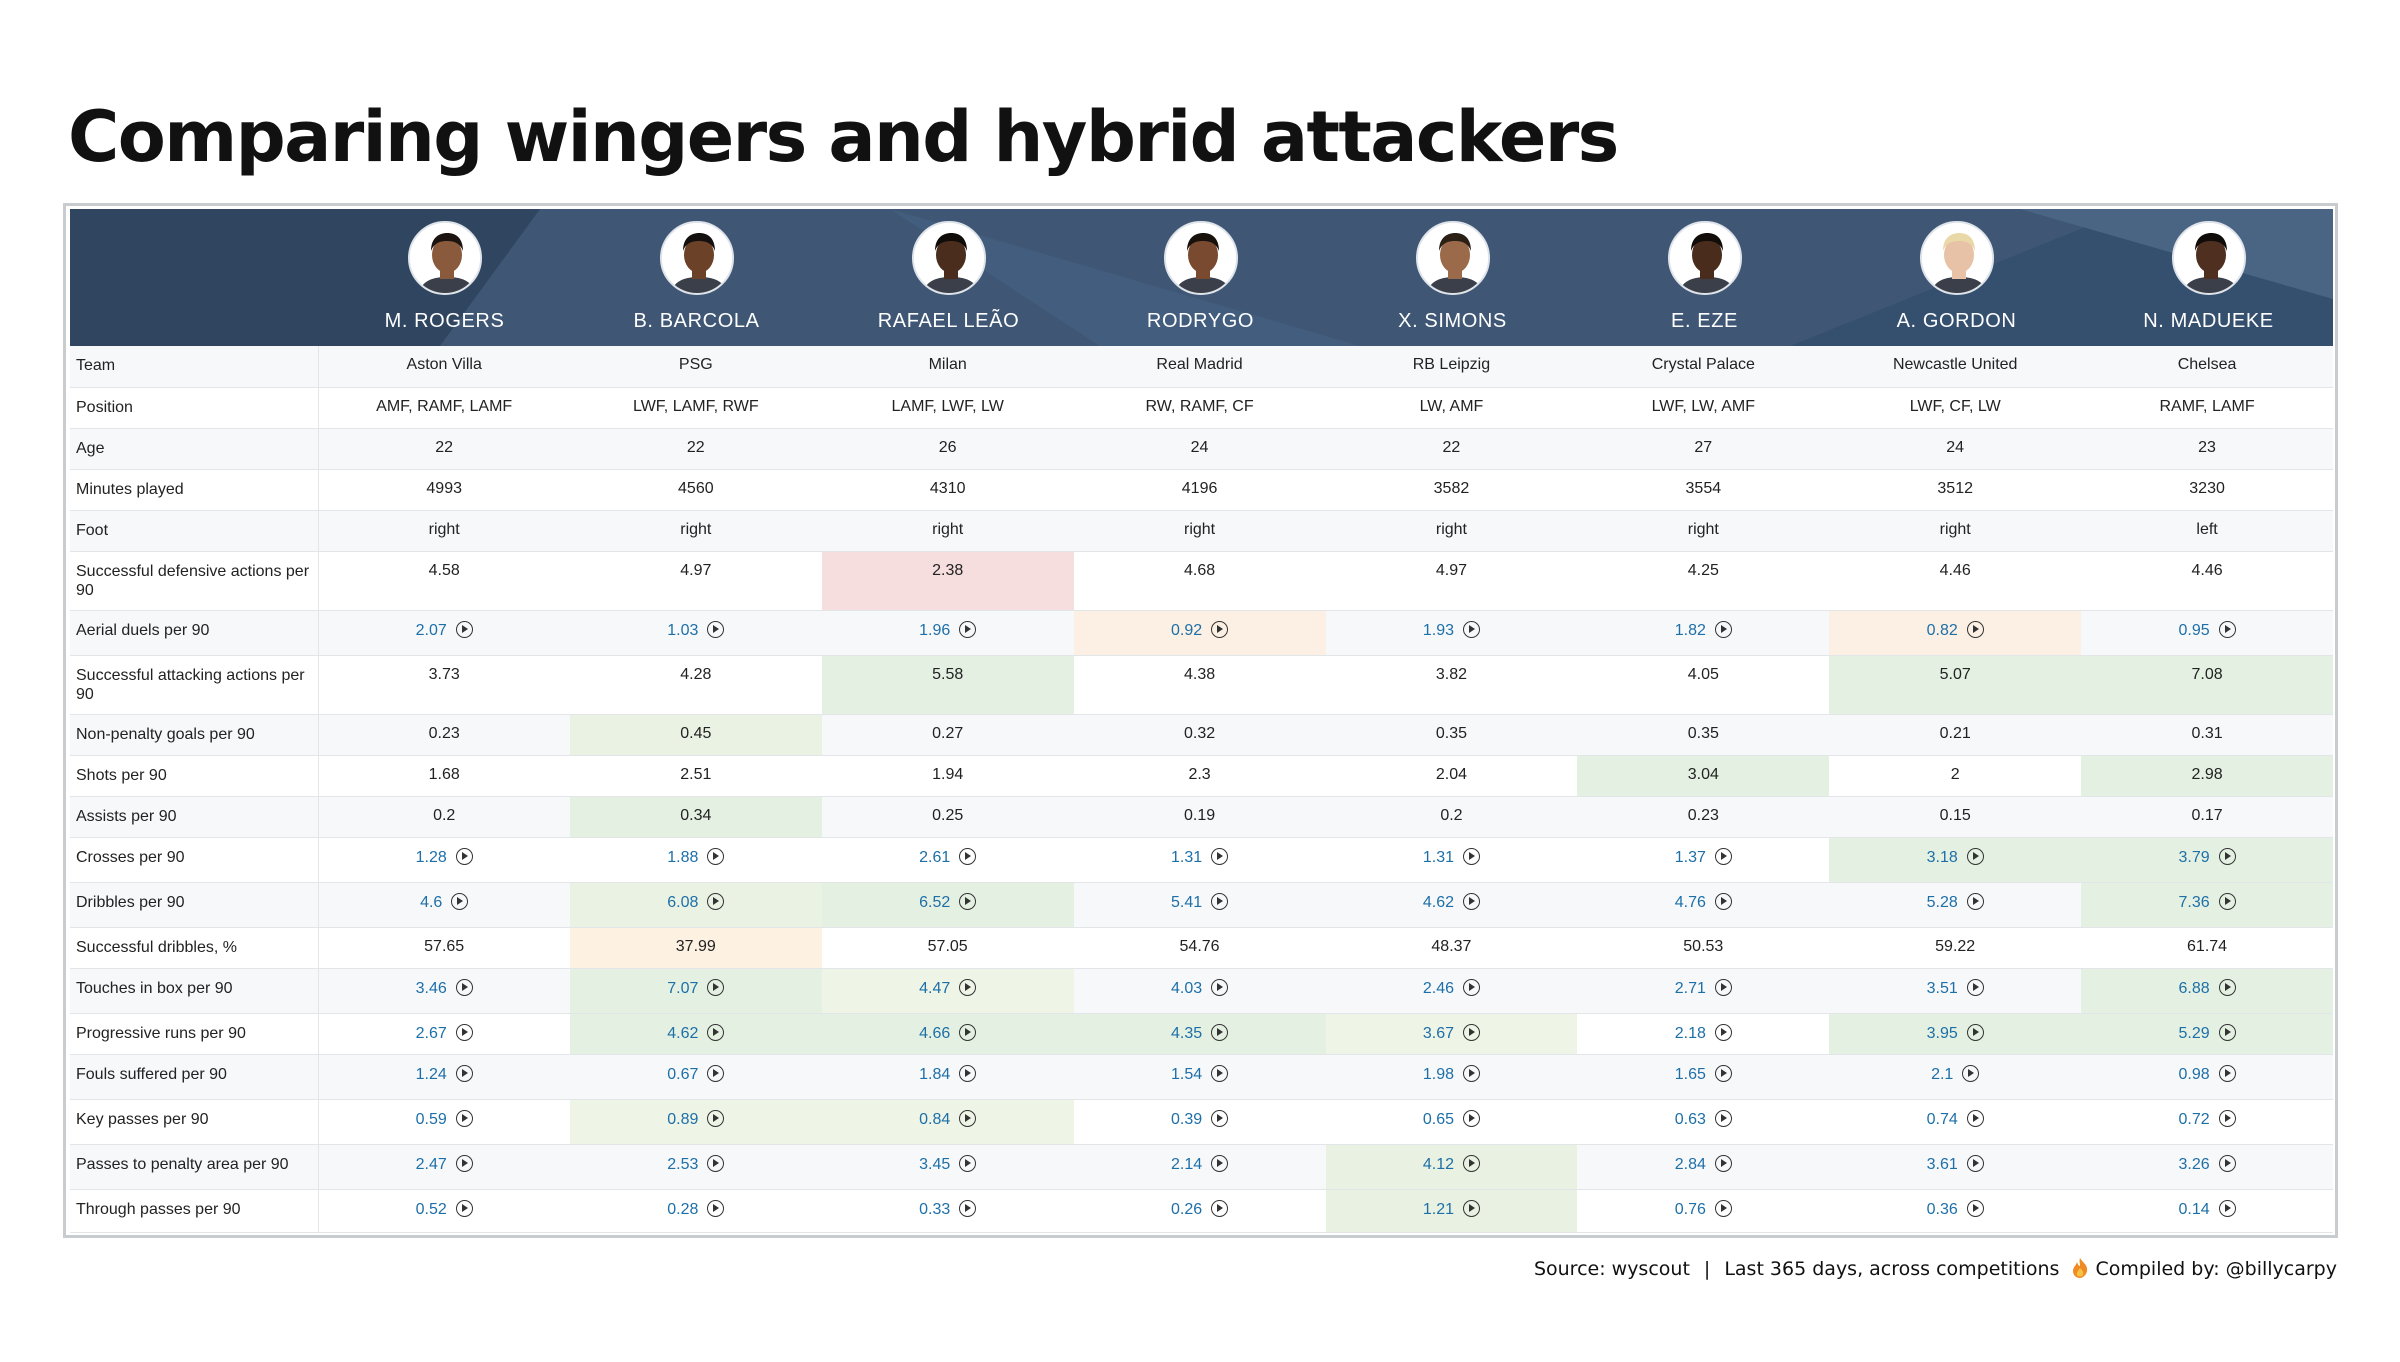 This screenshot has width=2400, height=1362. Describe the element at coordinates (2194, 1074) in the screenshot. I see `stat-value-link: 0.98` at that location.